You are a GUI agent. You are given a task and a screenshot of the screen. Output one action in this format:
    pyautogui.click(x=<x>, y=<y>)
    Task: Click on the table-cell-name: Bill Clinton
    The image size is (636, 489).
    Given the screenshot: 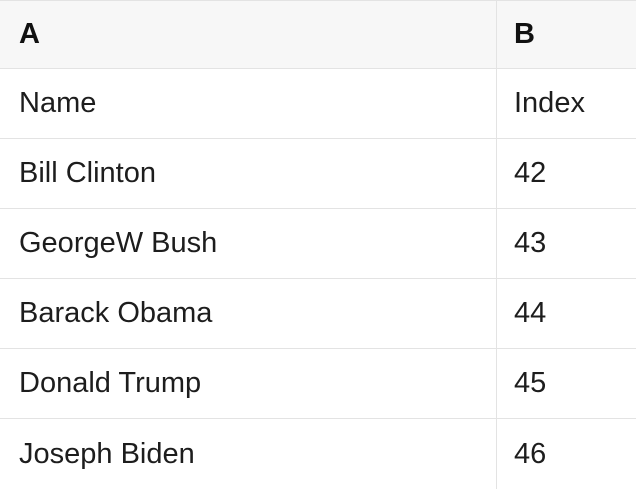 What is the action you would take?
    pyautogui.click(x=248, y=173)
    